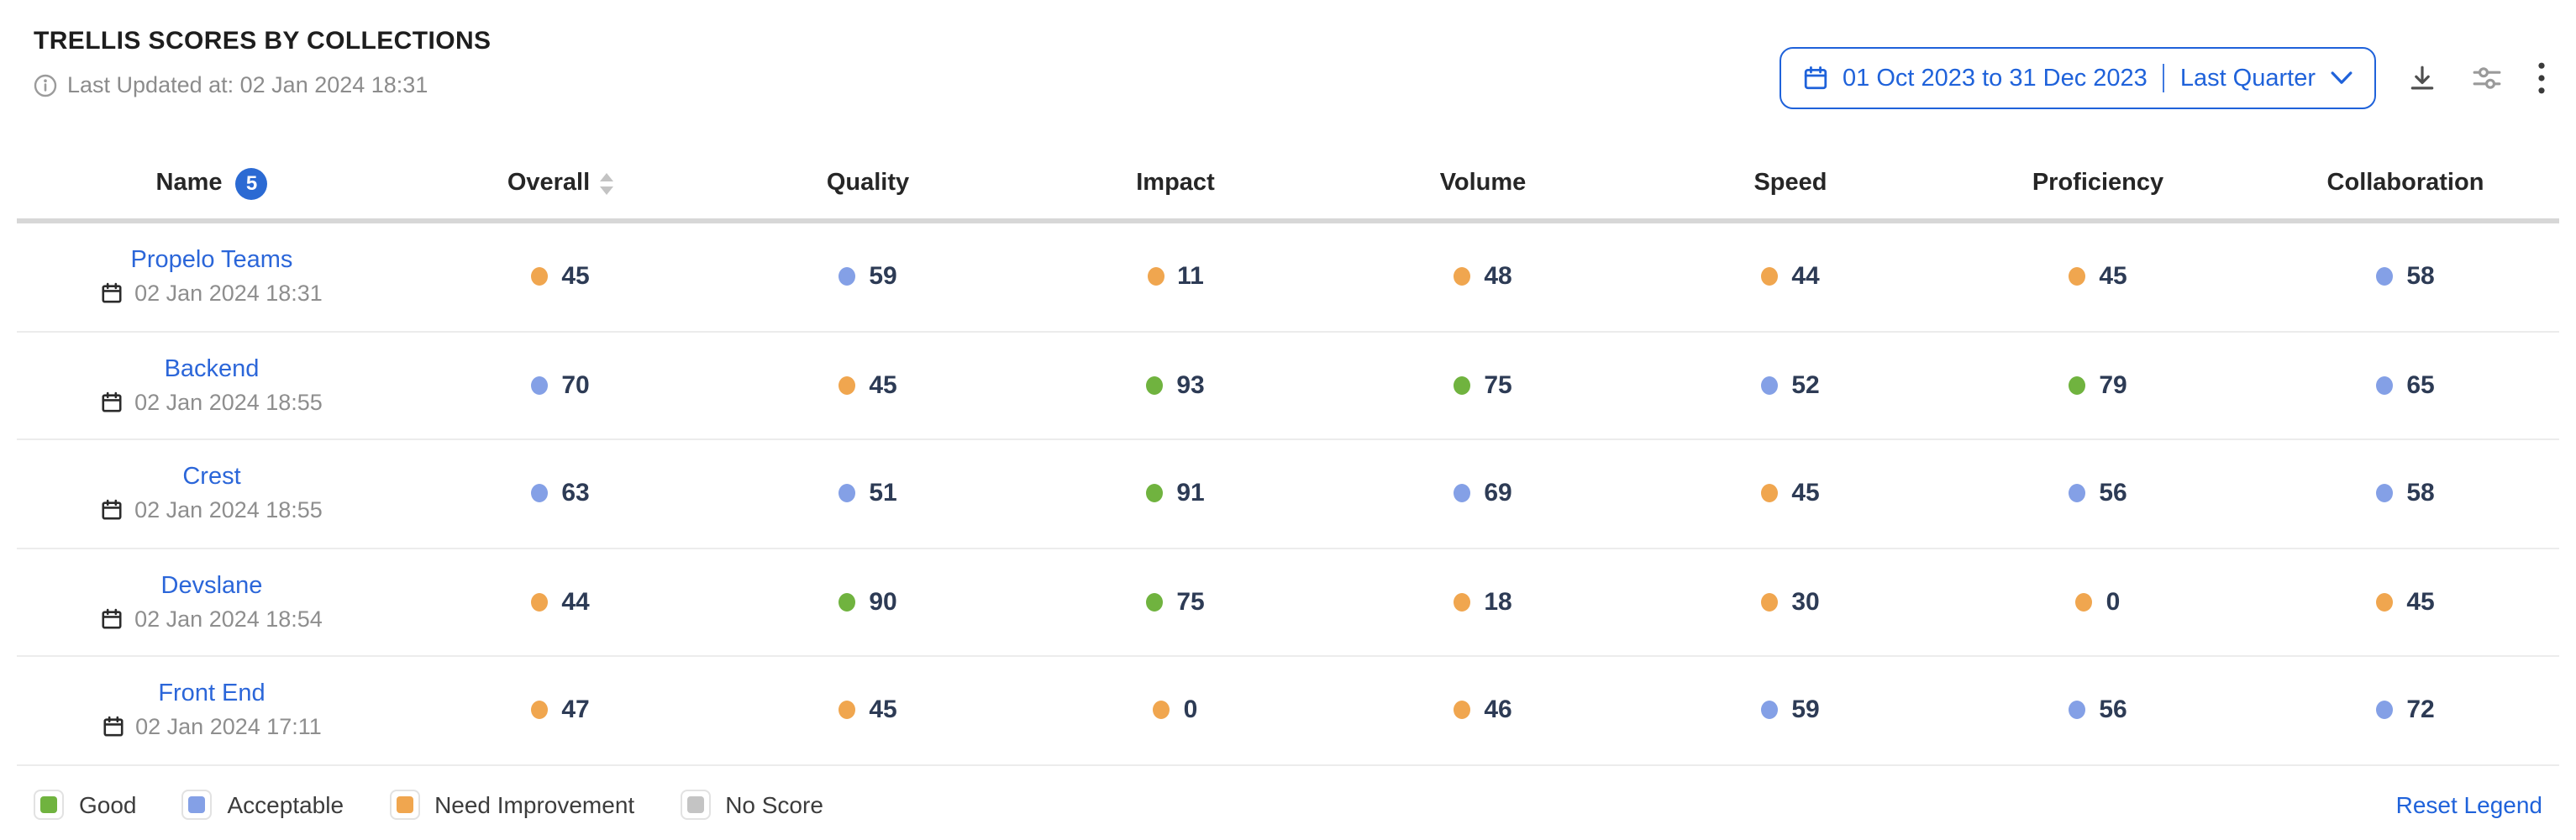 The width and height of the screenshot is (2576, 840). What do you see at coordinates (1498, 602) in the screenshot?
I see `score-value: 18` at bounding box center [1498, 602].